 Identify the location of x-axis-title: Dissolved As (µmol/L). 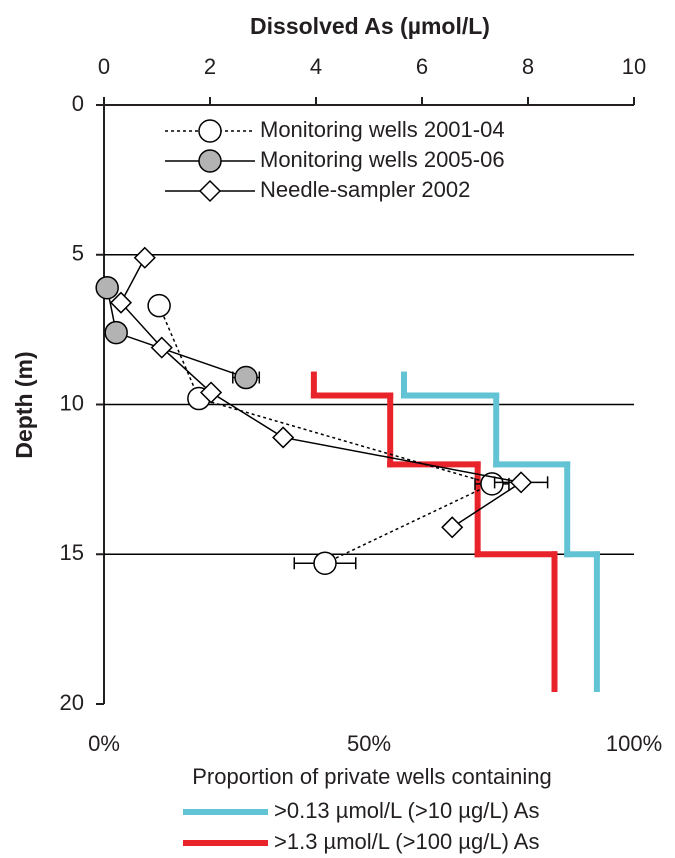
(370, 26).